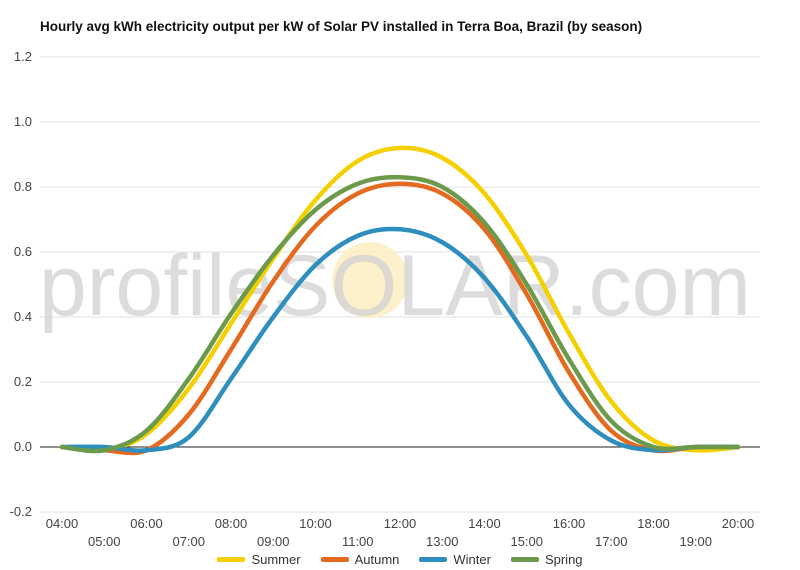 The width and height of the screenshot is (800, 570). Describe the element at coordinates (231, 523) in the screenshot. I see `x-tick-label: 08:00` at that location.